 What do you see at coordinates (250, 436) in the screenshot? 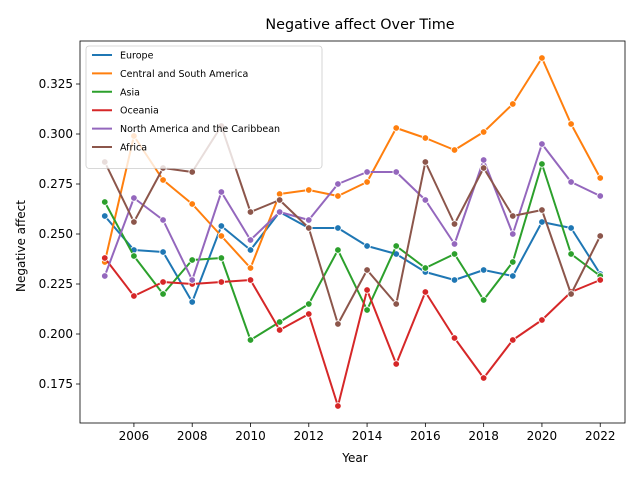
I see `x-tick-label: 2010` at bounding box center [250, 436].